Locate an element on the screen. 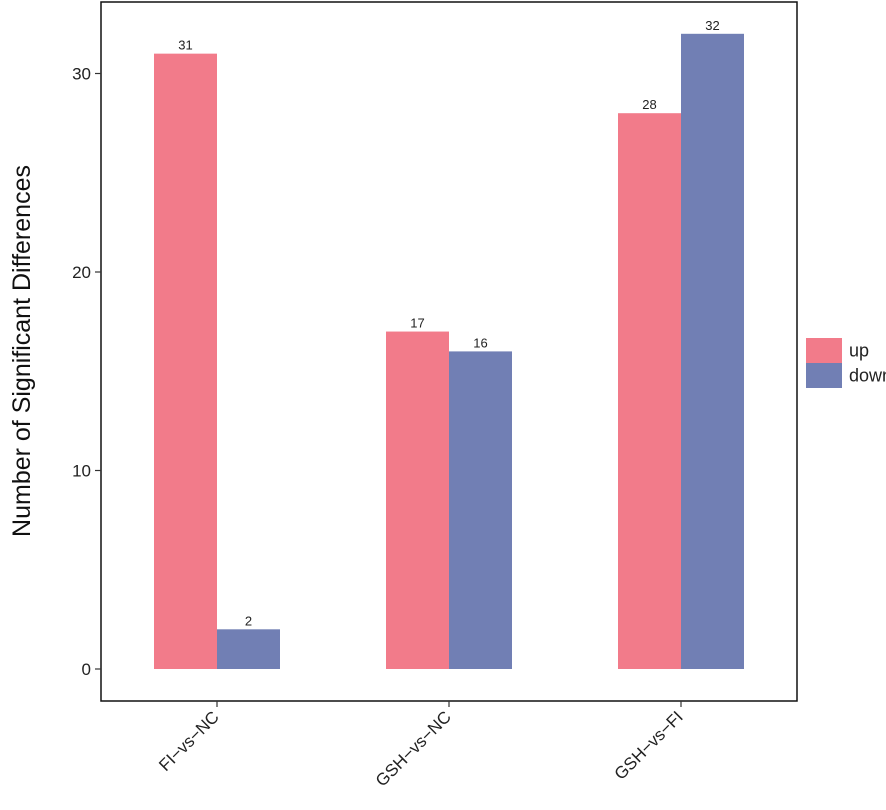 This screenshot has width=886, height=810. y-tick-label: 10 is located at coordinates (81, 471).